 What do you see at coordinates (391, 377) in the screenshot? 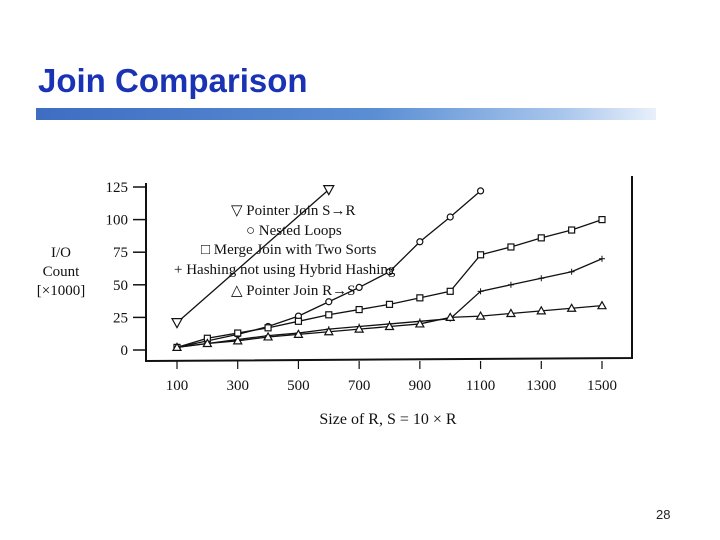
I see `x-axis-ticks: 100 300 500 700 900 1100 1300 1500` at bounding box center [391, 377].